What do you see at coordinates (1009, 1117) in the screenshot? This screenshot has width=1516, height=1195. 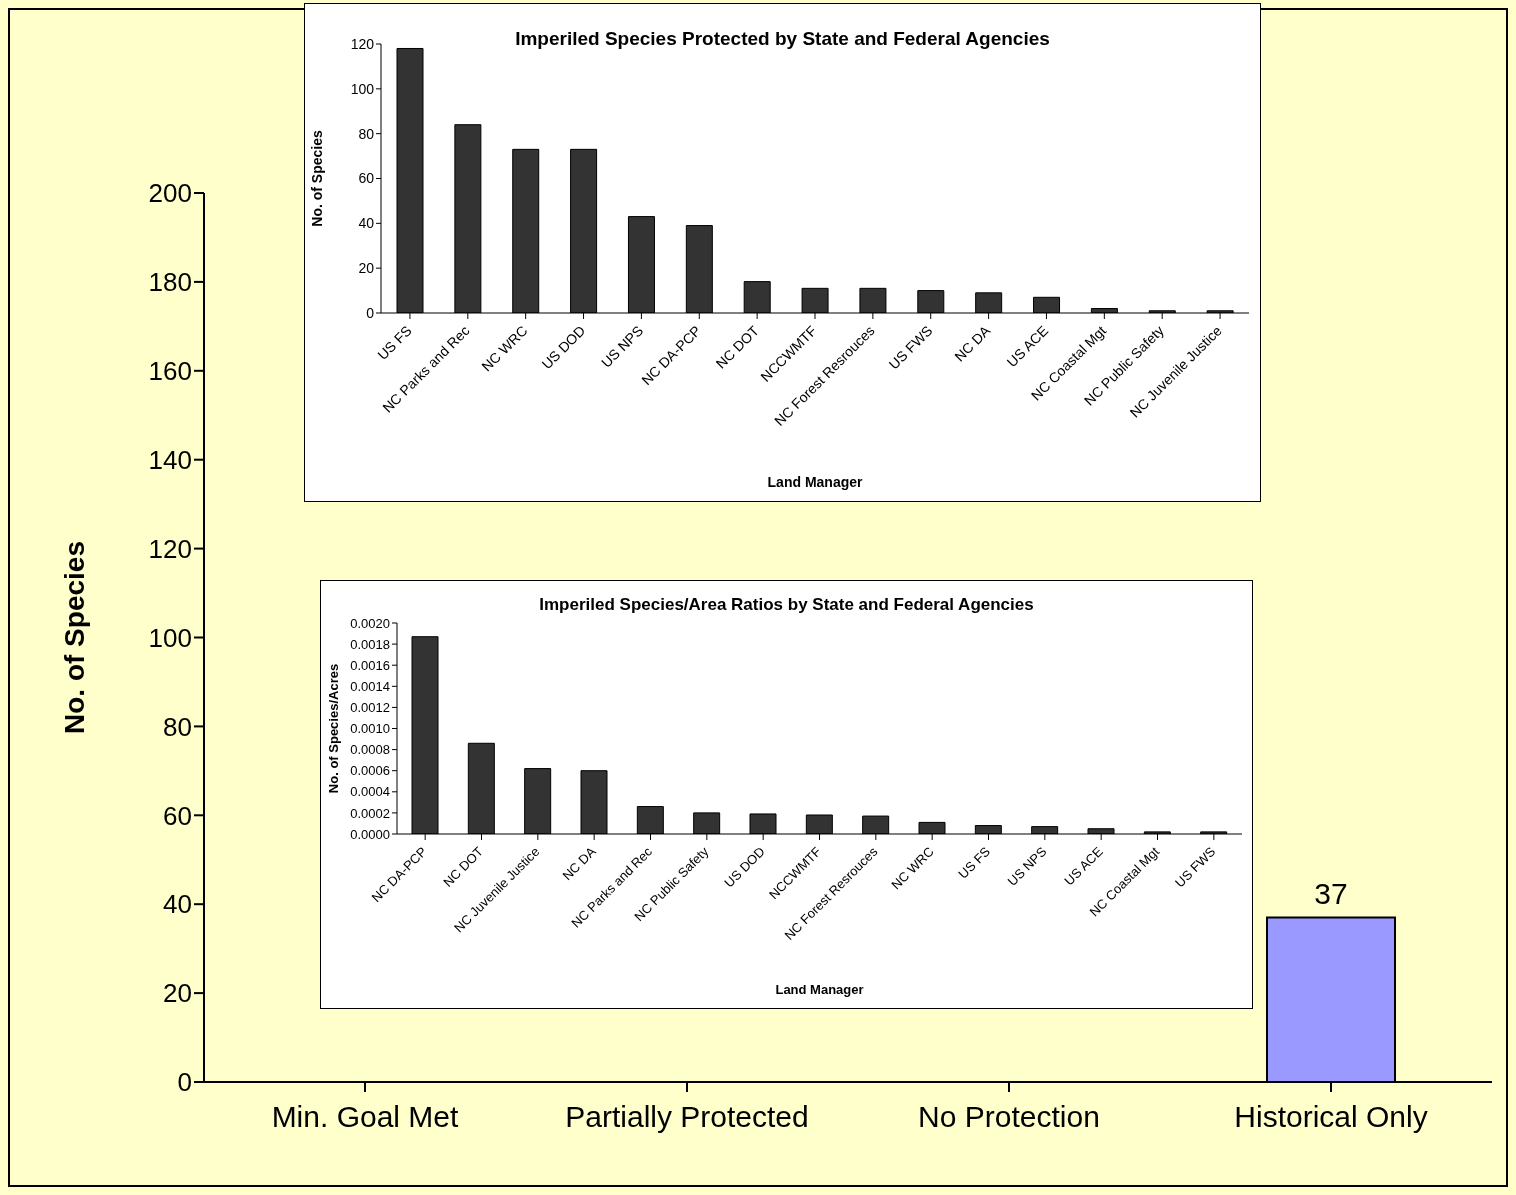 I see `x-tick-label: No Protection` at bounding box center [1009, 1117].